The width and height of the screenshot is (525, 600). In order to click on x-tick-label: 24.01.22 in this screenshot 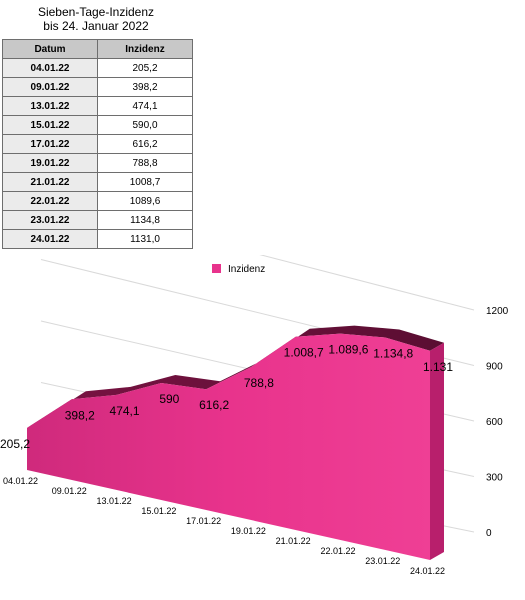, I will do `click(427, 571)`.